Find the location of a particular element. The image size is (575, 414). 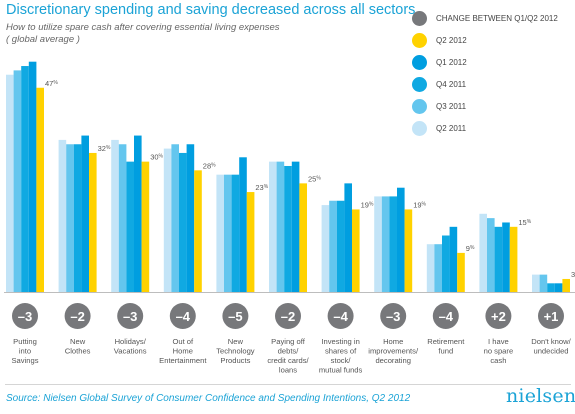

legend-item-q1-2012: Q1 2012 is located at coordinates (492, 62).